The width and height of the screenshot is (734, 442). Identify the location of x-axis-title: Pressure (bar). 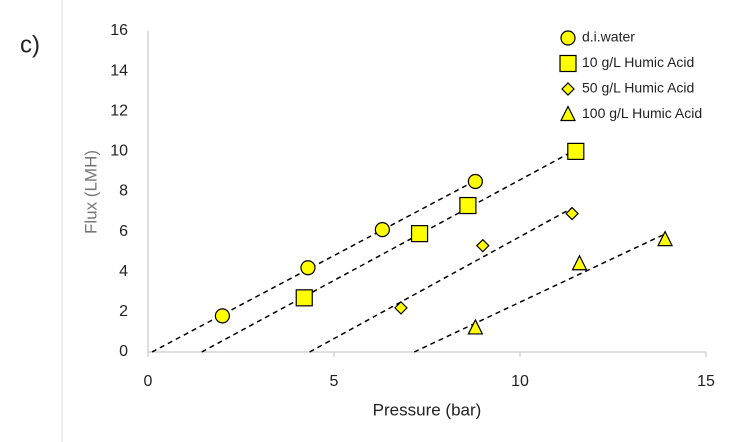
(427, 409).